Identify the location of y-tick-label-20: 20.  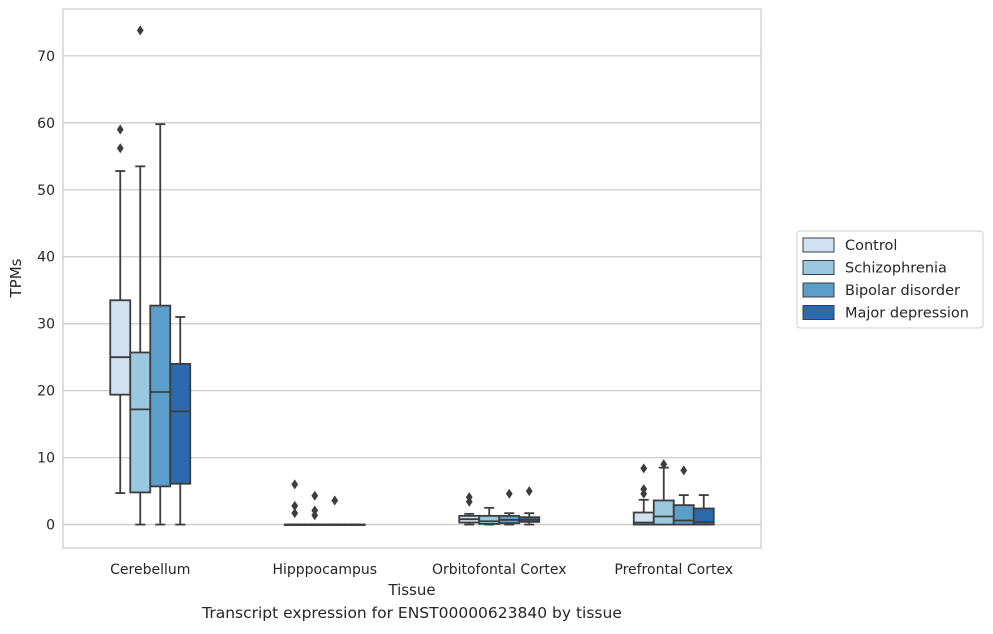
(46, 392).